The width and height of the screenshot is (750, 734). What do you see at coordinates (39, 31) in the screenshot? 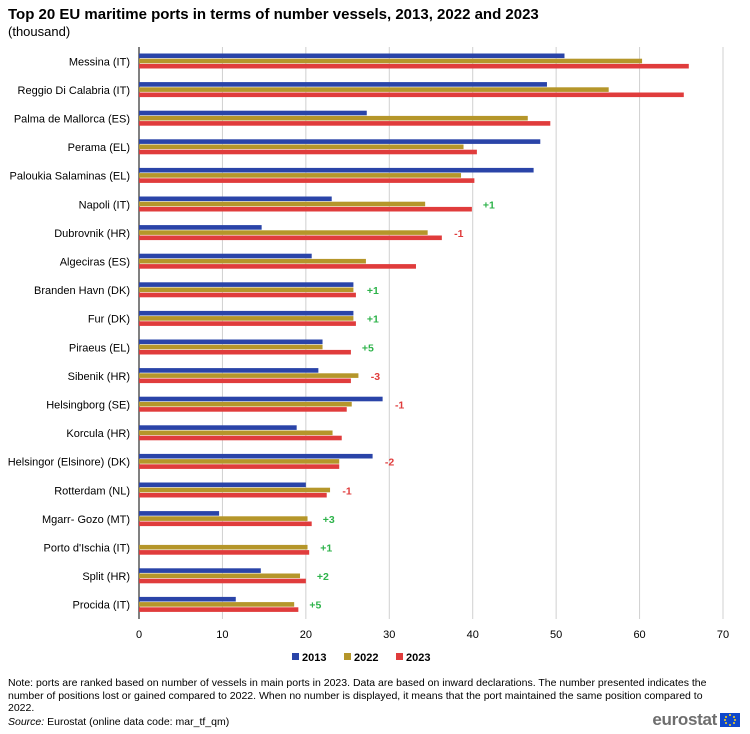
I see `chart-subtitle: (thousand)` at bounding box center [39, 31].